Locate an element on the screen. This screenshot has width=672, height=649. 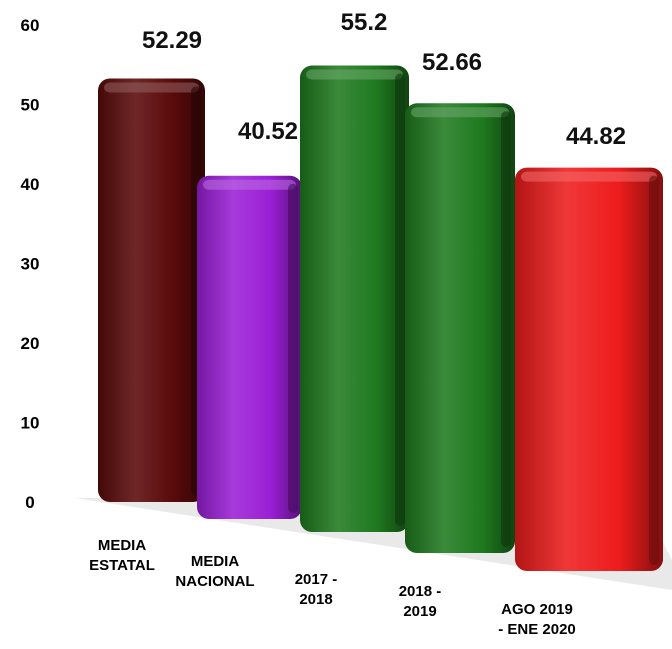
y-tick-label: 40 is located at coordinates (30, 184).